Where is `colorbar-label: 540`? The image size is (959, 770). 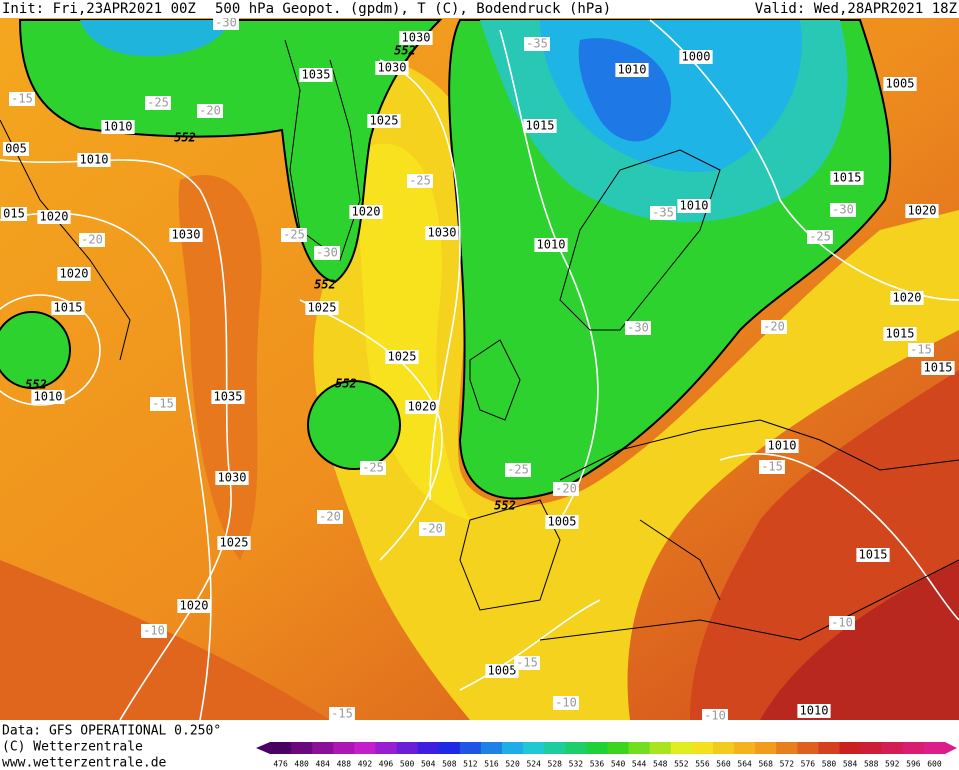
colorbar-label: 540 is located at coordinates (618, 764).